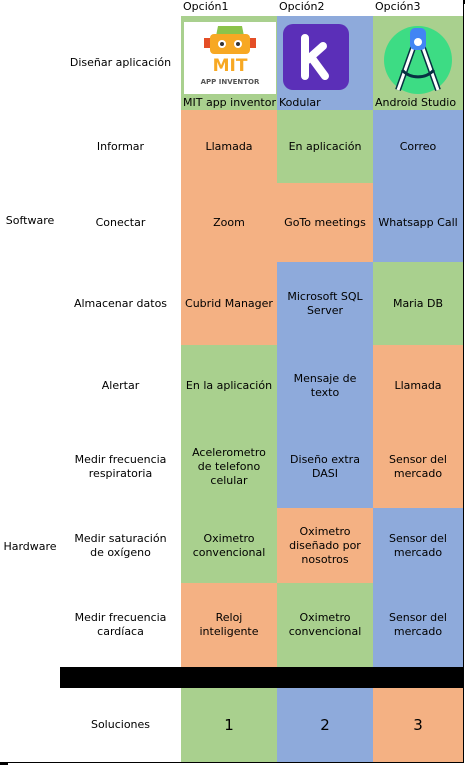  I want to click on option-cell: Zoom, so click(229, 223).